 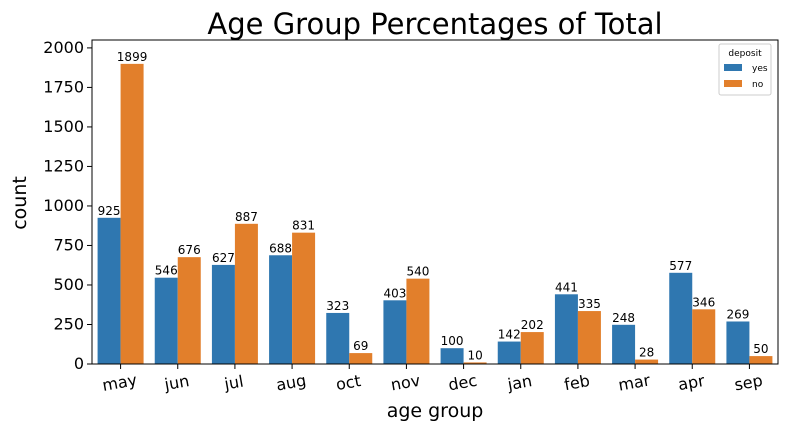 I want to click on bar-yes-sep, so click(x=738, y=342).